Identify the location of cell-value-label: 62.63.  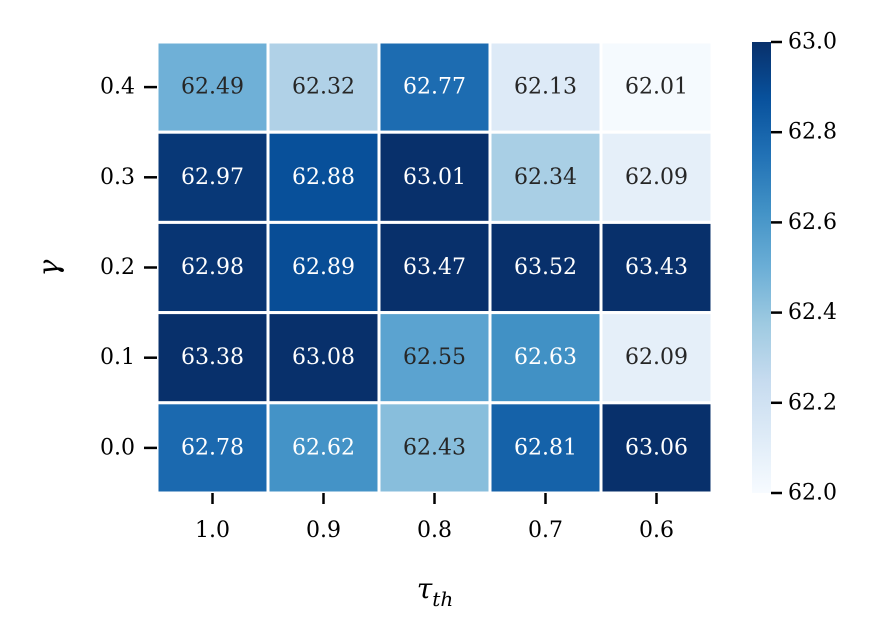
(545, 357).